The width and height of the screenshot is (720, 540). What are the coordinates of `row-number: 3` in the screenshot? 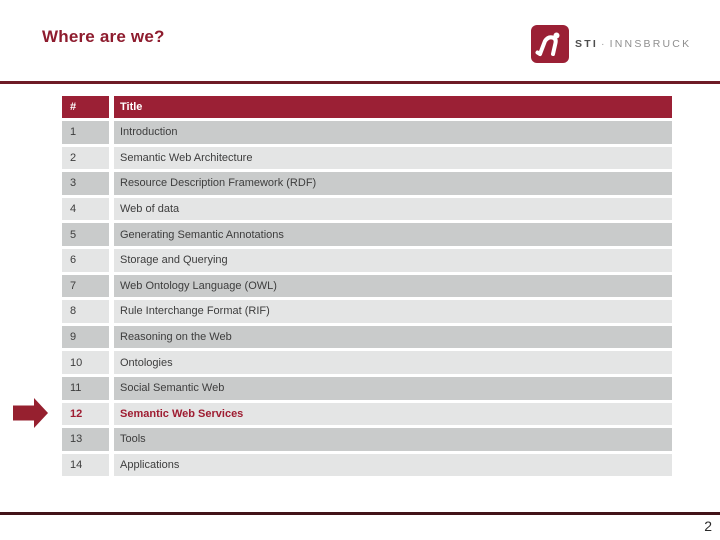 It's located at (73, 183).